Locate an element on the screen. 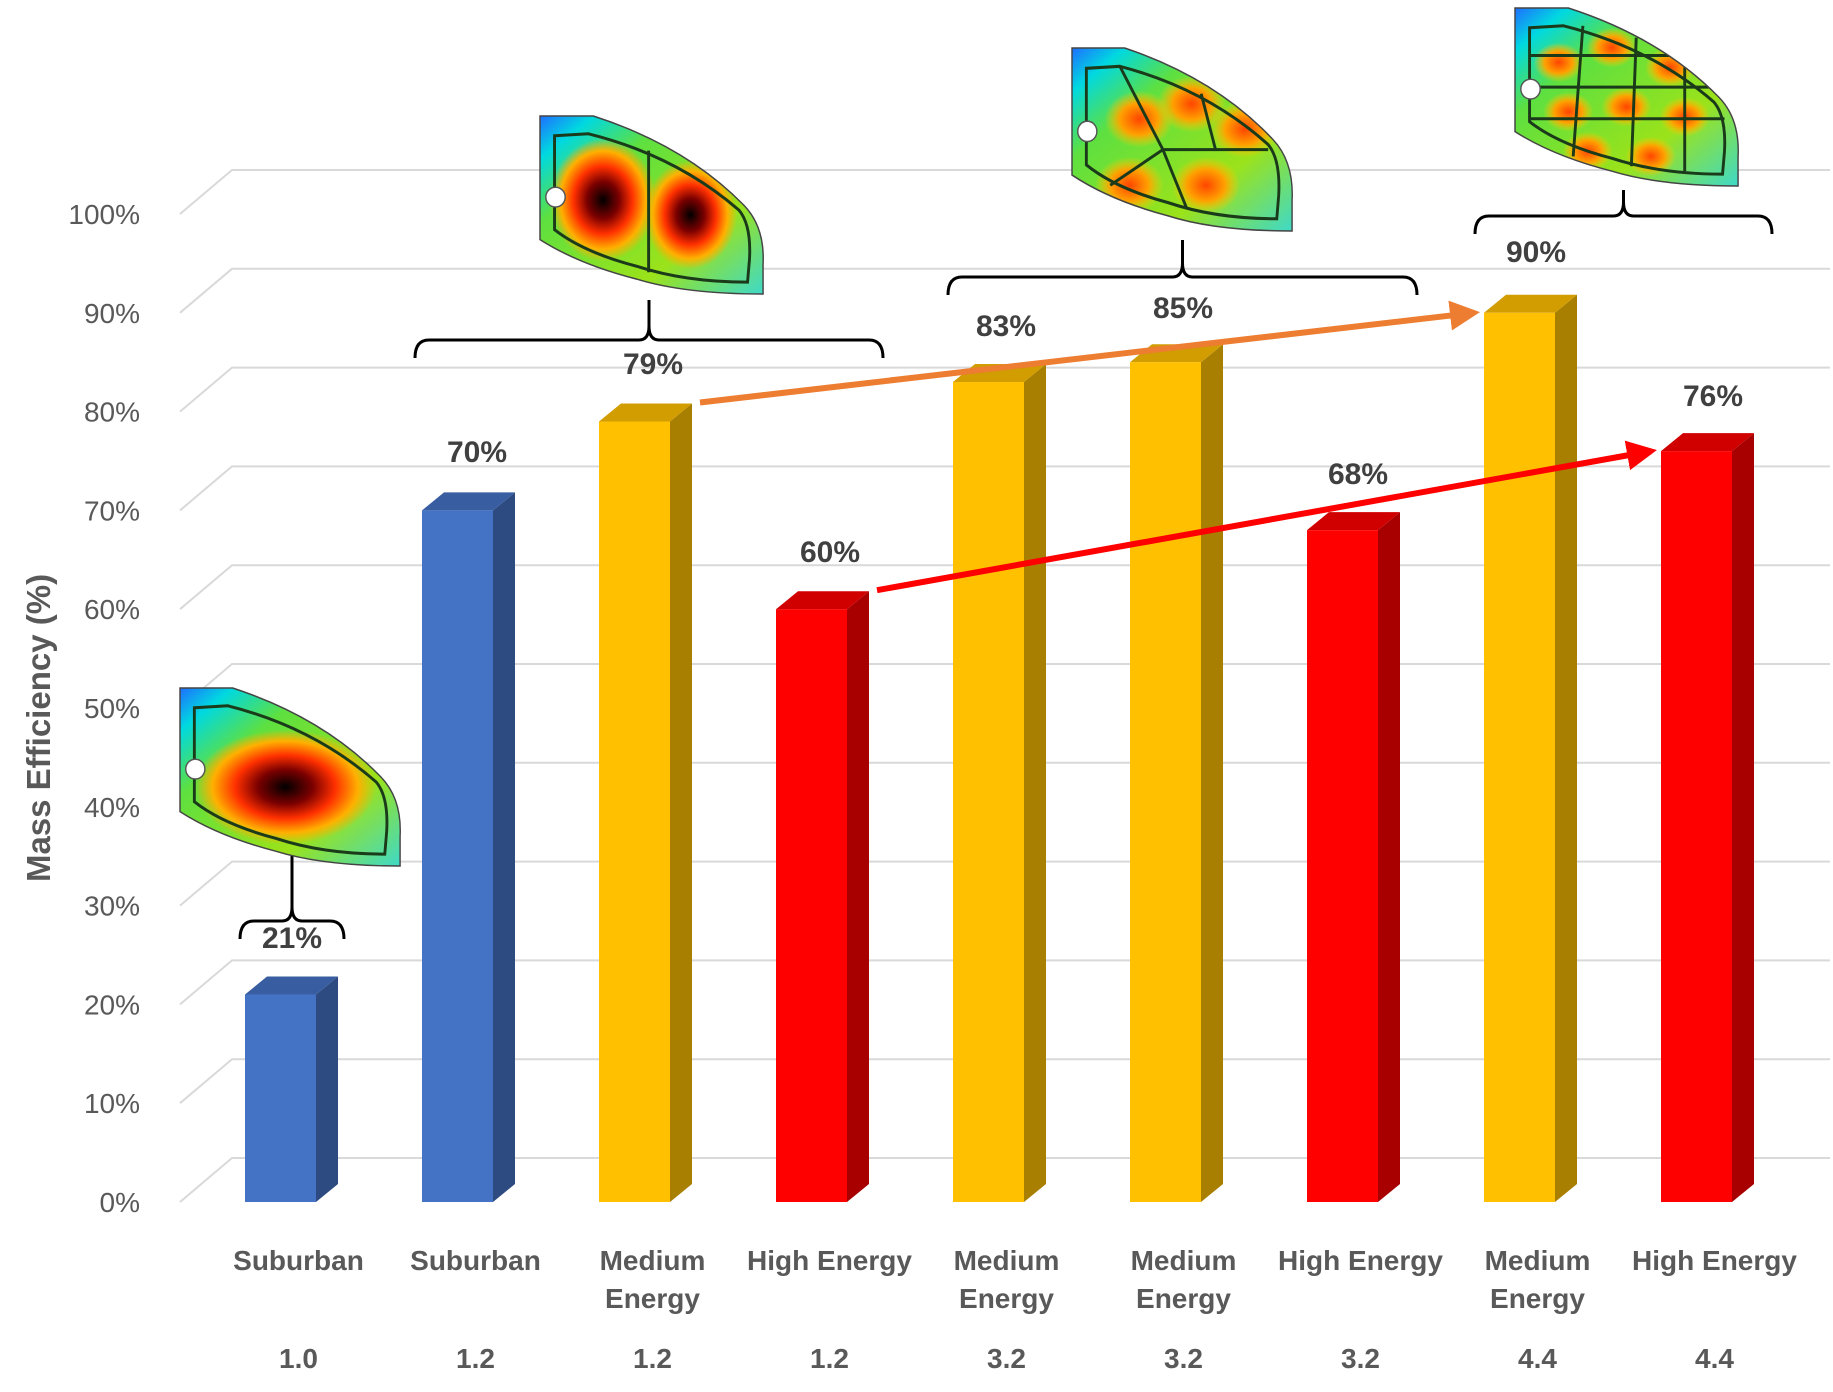  y-axis-ticks: 0% 10% 20% 30% 40% 50% 60% 70% 80% 90% 100% is located at coordinates (104, 708).